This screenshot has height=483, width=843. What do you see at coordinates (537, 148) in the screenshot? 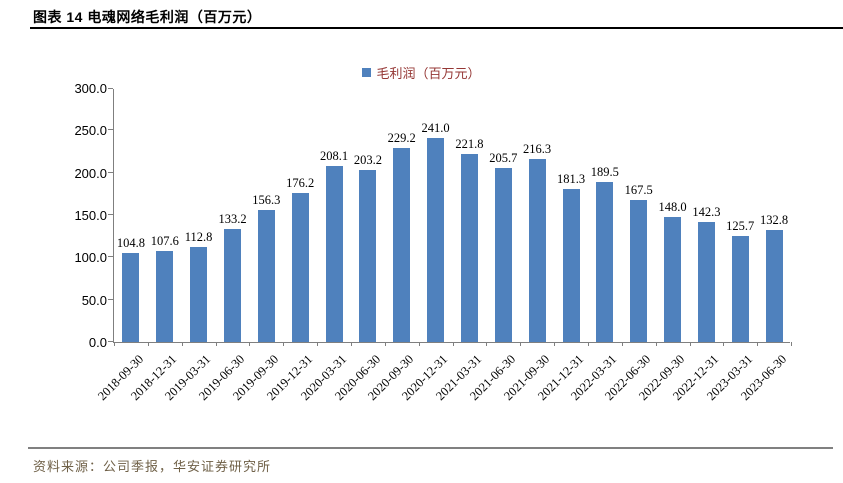
I see `bar-value-label: 216.3` at bounding box center [537, 148].